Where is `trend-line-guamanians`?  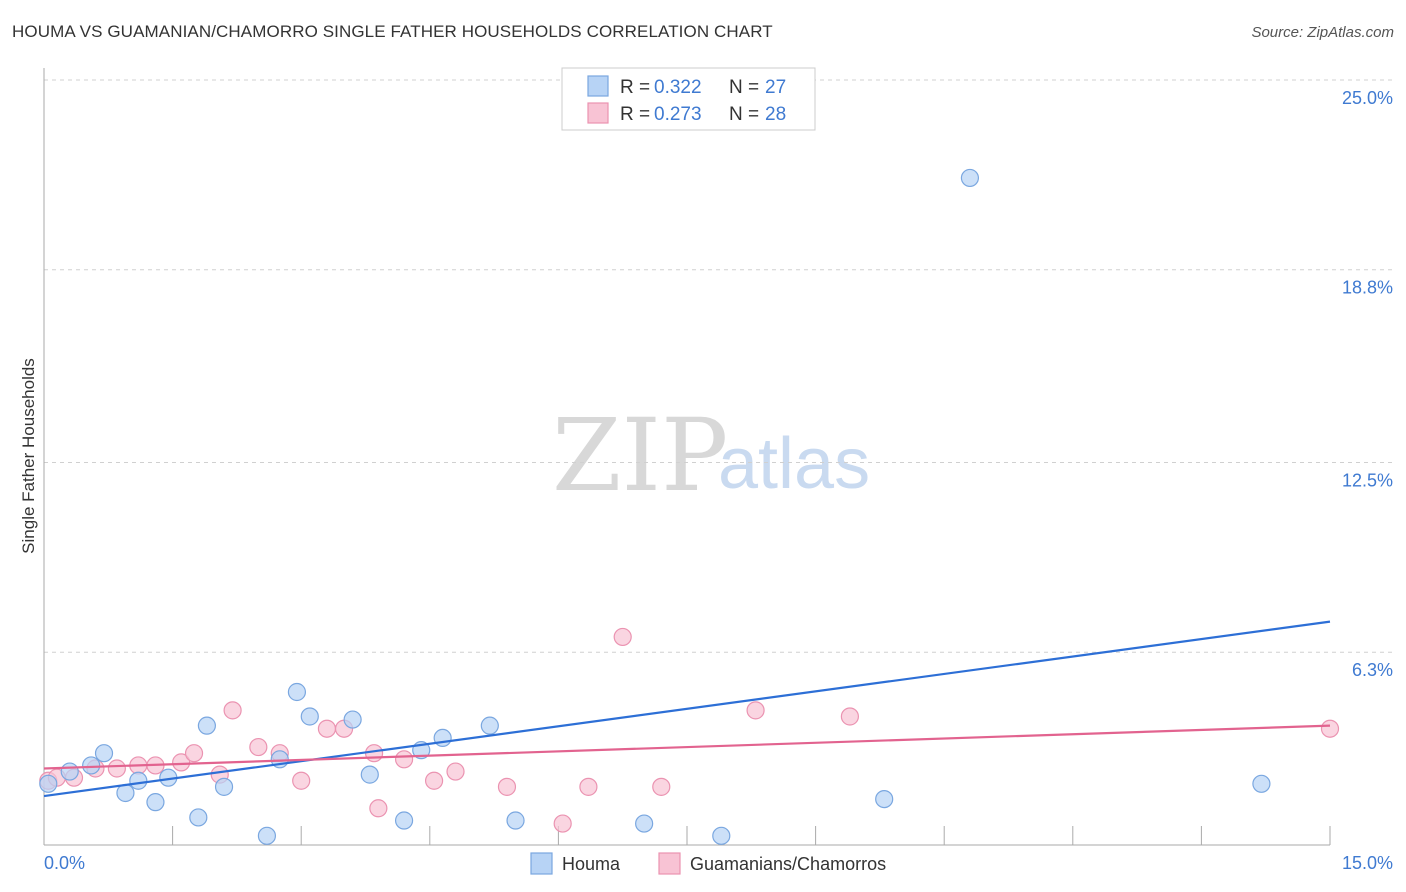 trend-line-guamanians is located at coordinates (687, 747).